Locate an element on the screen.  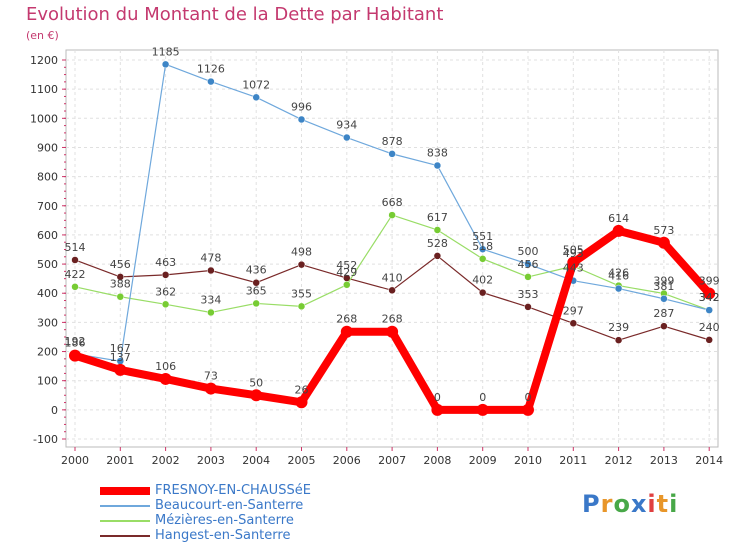
y-tick-label: 800 is located at coordinates (47, 177).